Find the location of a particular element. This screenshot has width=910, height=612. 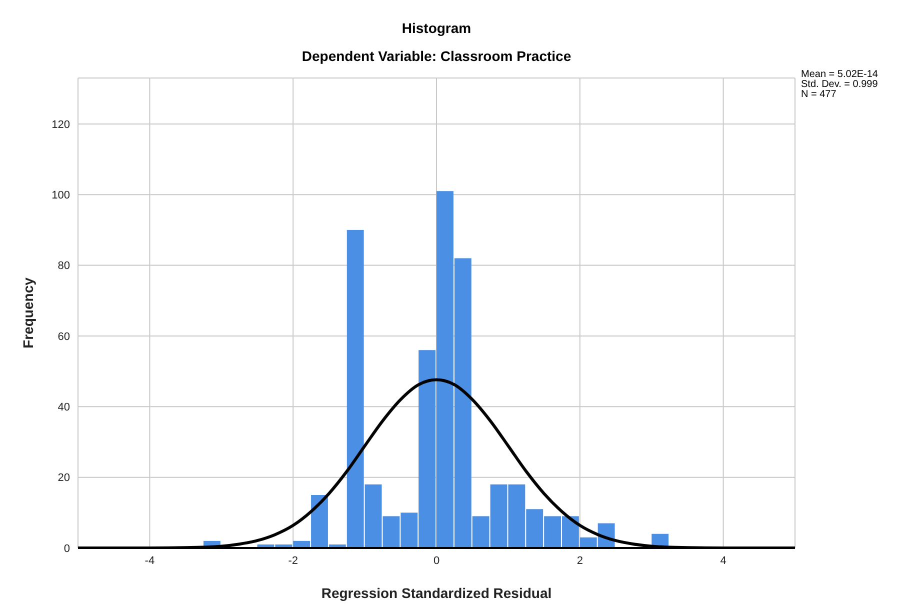

y-tick-label: 0 is located at coordinates (67, 548).